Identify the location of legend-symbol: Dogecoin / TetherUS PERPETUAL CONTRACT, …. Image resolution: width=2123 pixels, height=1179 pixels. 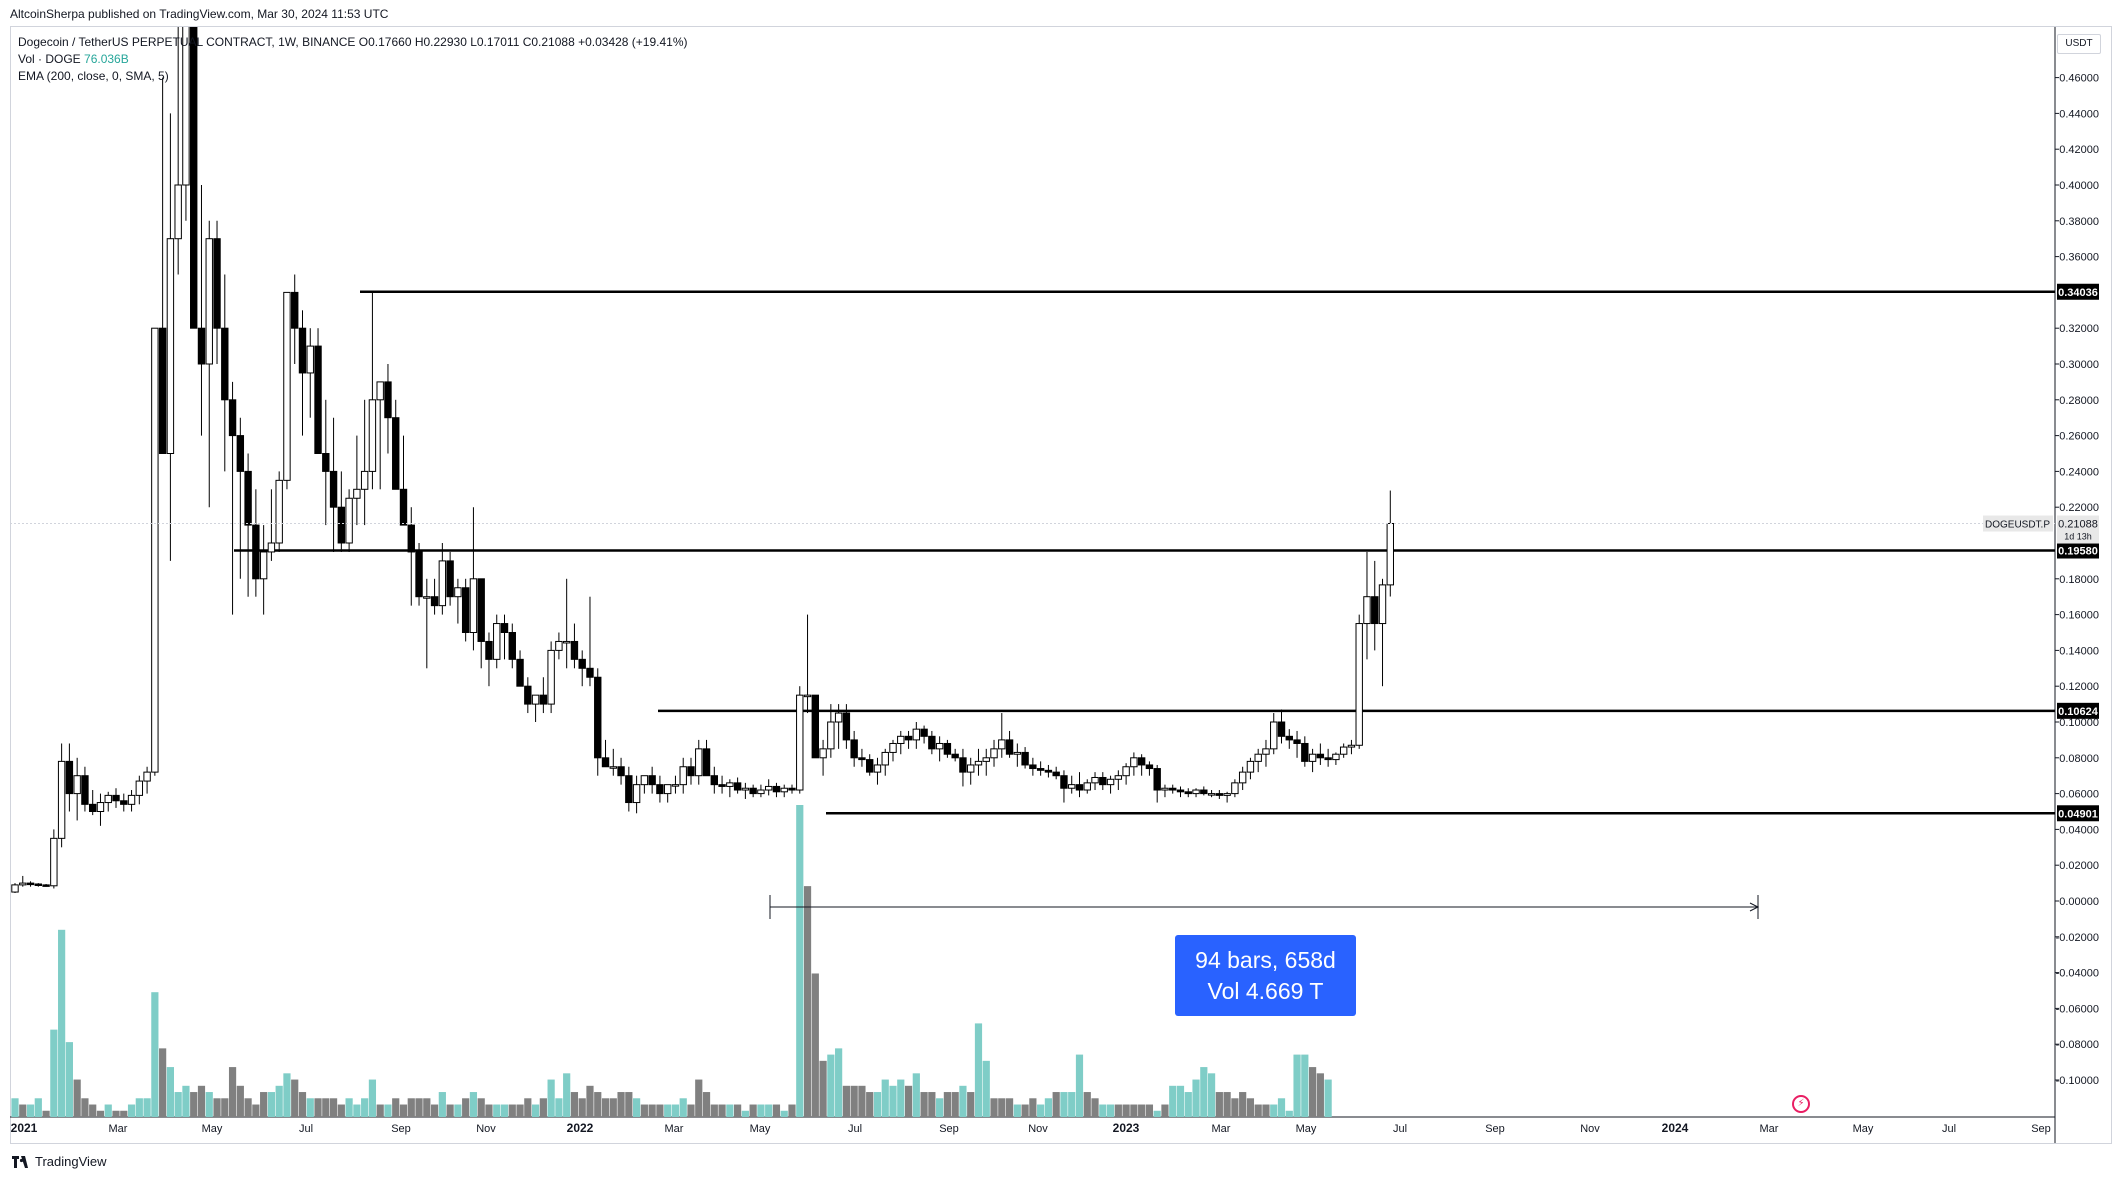
(187, 42).